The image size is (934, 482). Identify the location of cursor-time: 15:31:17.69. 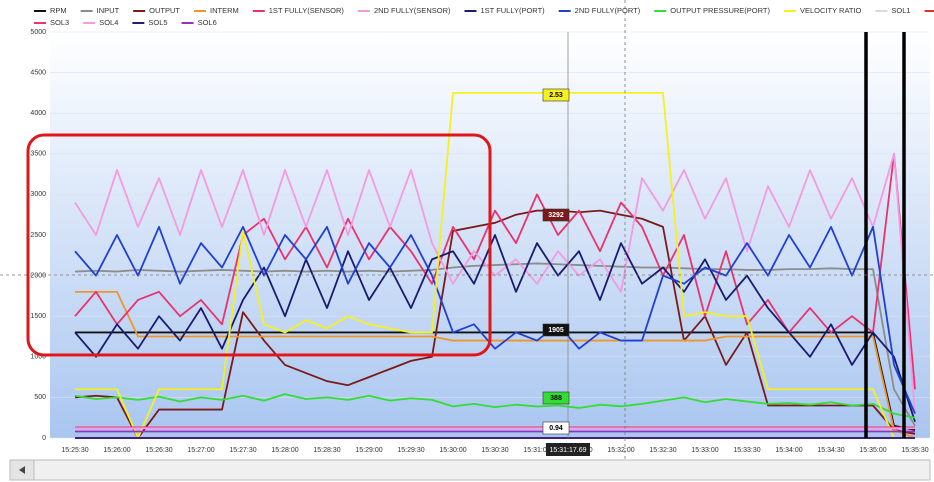
(568, 450).